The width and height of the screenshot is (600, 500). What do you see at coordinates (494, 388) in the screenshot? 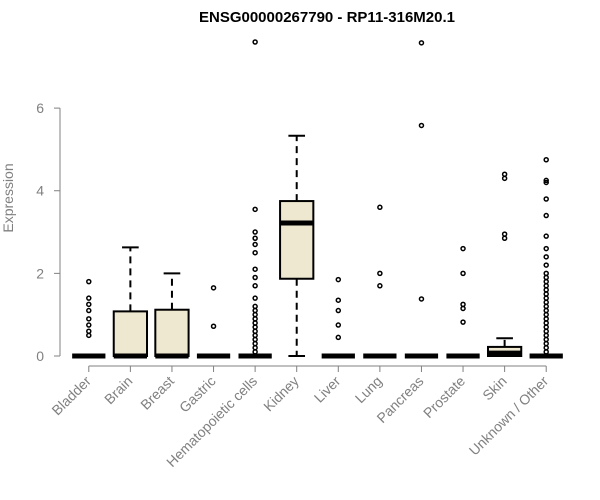
I see `x-tick-label: Skin` at bounding box center [494, 388].